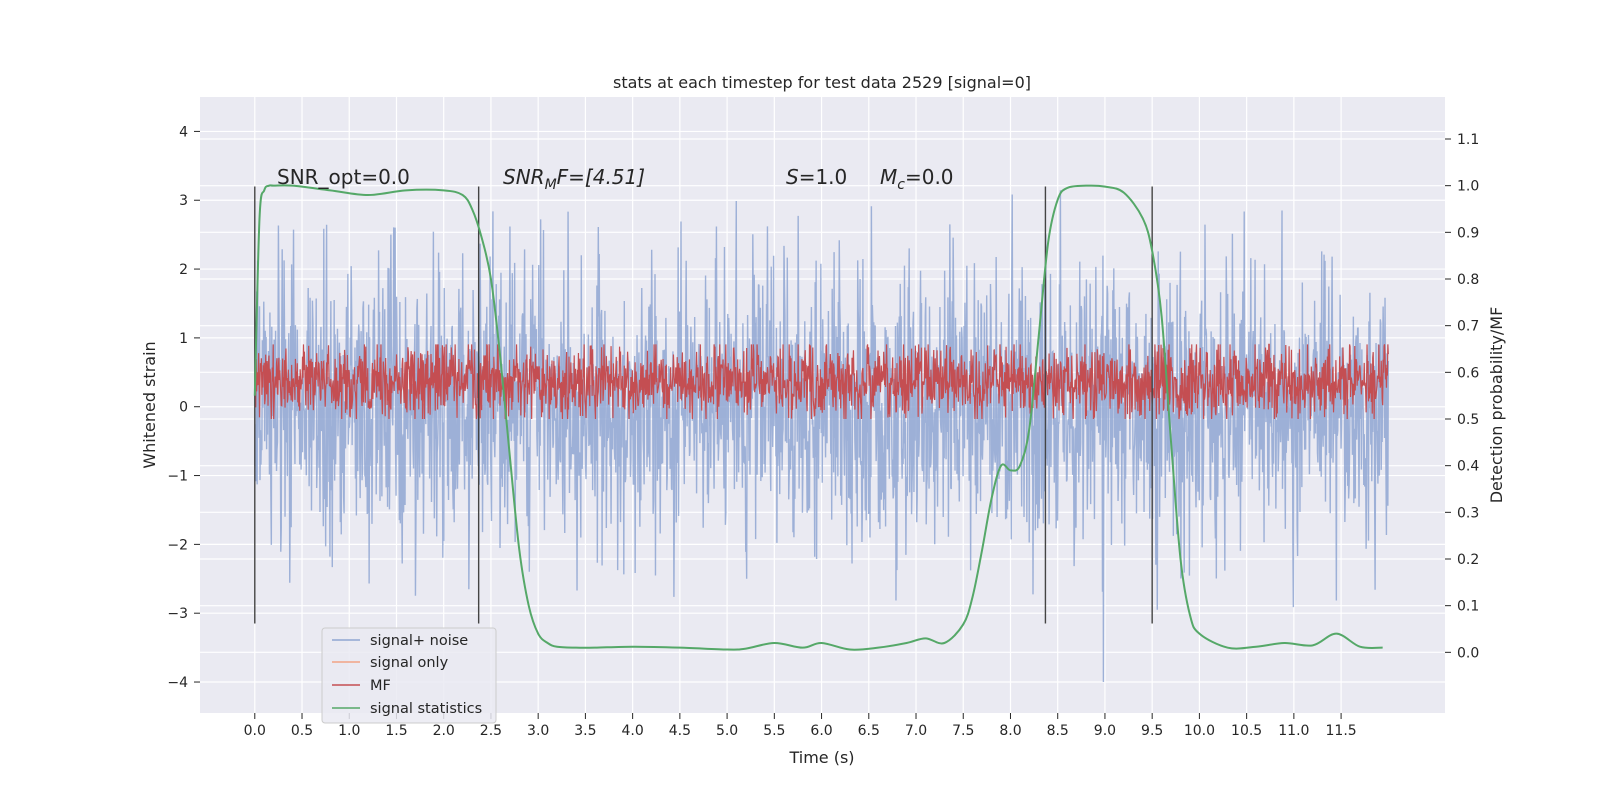 This screenshot has height=800, width=1600. Describe the element at coordinates (888, 177) in the screenshot. I see `annotation-mc-label: M` at that location.